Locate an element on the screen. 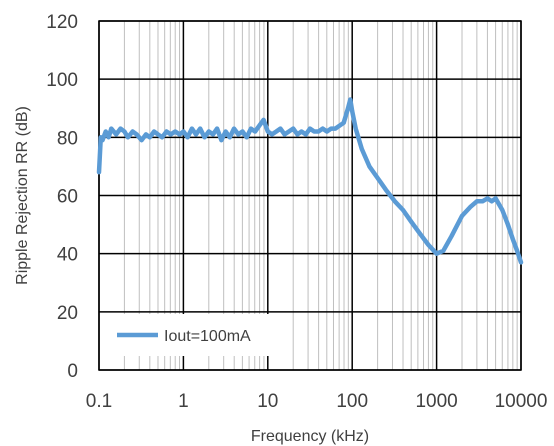 This screenshot has height=446, width=554. y-axis-title: Ripple Rejection RR (dB) is located at coordinates (22, 195).